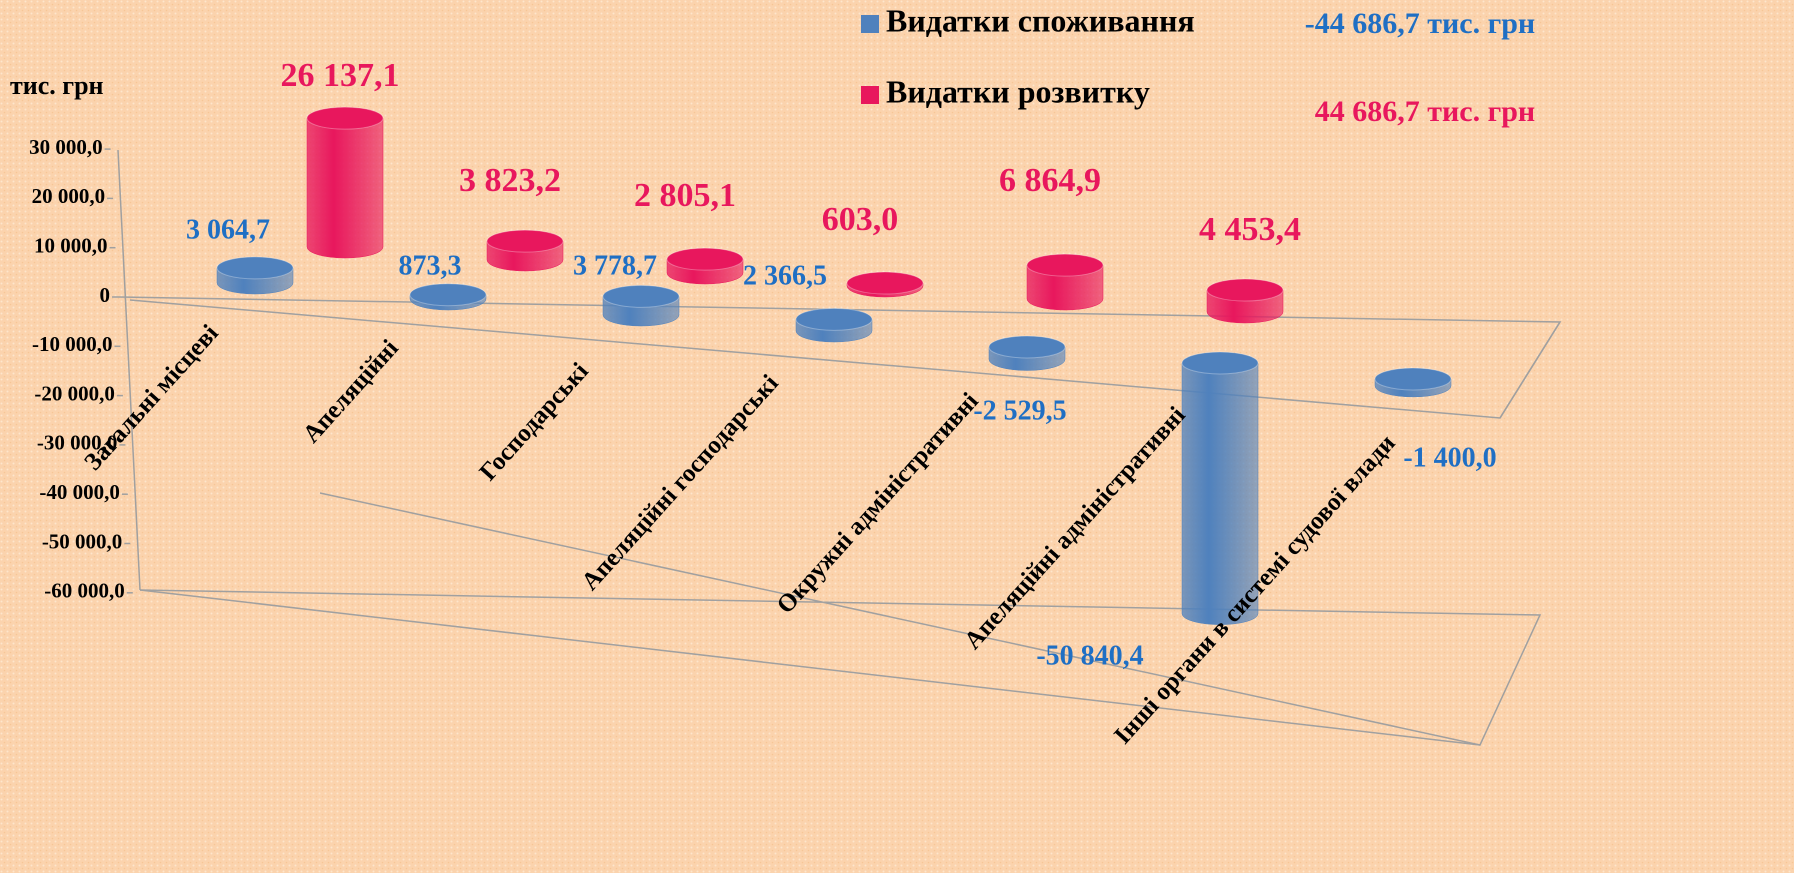 Image resolution: width=1794 pixels, height=878 pixels. I want to click on value-label: 2 805,1, so click(685, 195).